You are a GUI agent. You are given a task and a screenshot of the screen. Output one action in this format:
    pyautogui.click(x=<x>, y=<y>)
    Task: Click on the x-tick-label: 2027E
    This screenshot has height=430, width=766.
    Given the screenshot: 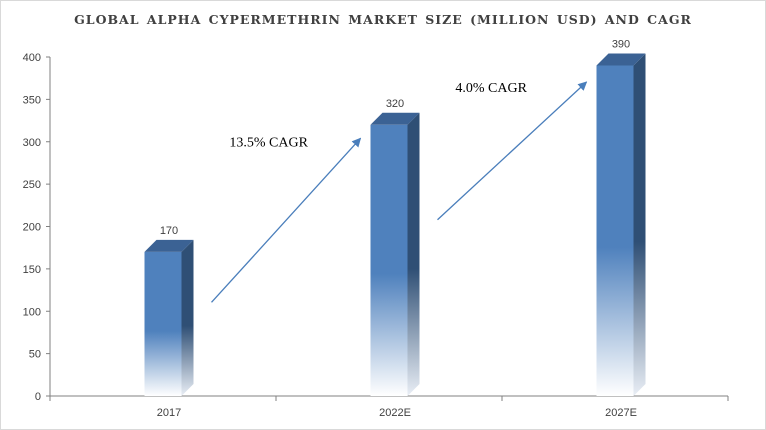 What is the action you would take?
    pyautogui.click(x=621, y=413)
    